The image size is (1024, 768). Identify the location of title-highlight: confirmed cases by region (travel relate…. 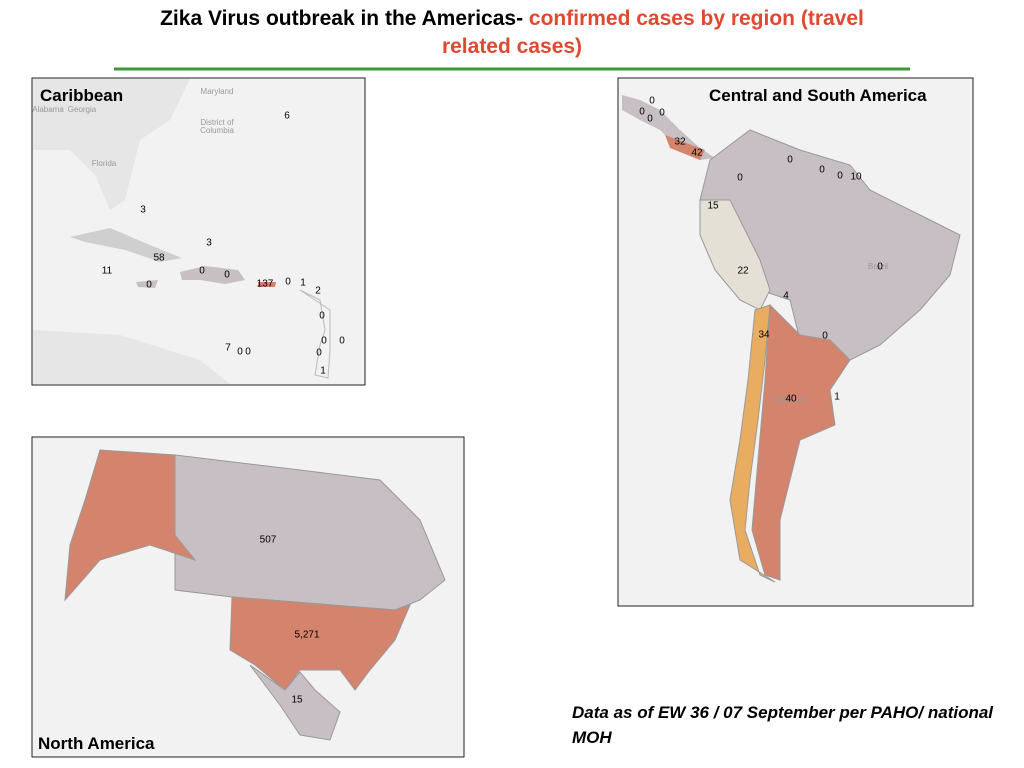
(652, 32).